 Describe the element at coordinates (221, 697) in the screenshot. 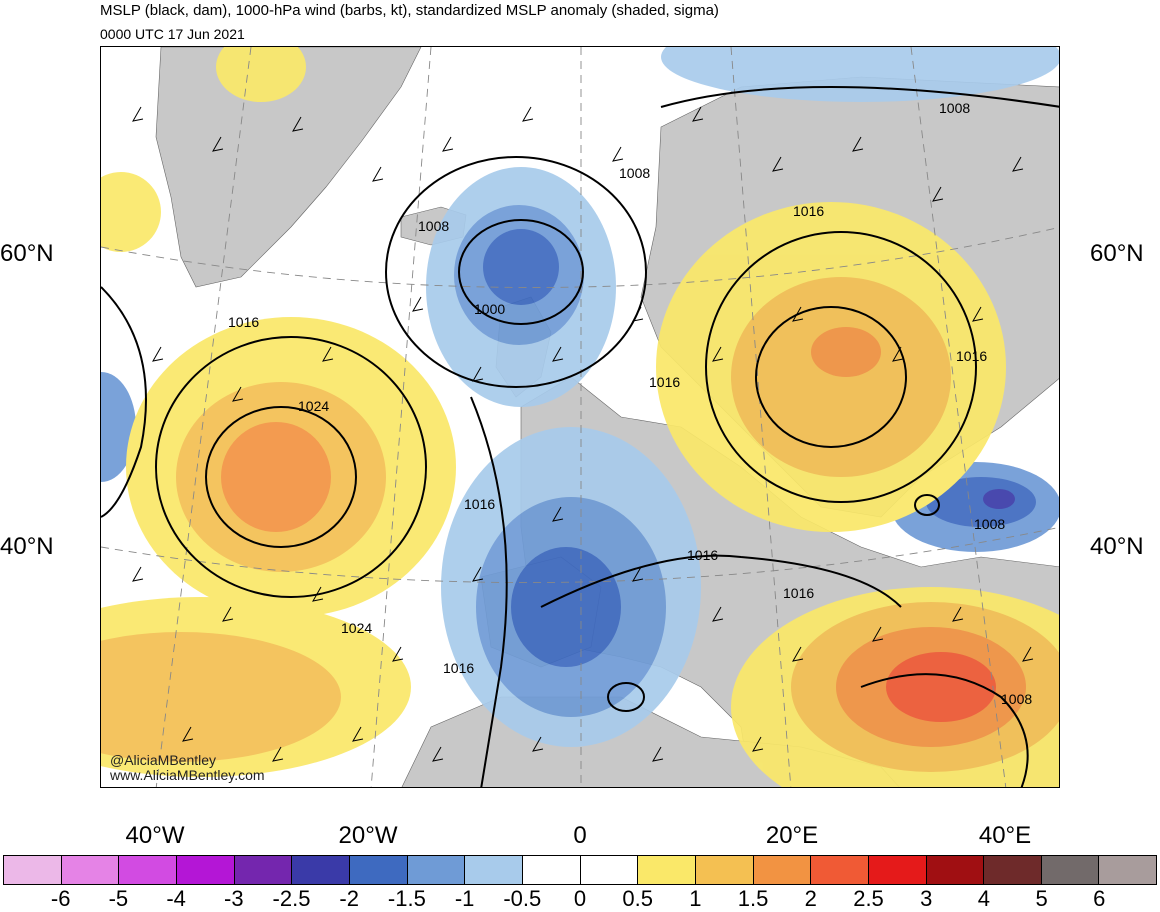

I see `positive-anomaly-southwest-core` at that location.